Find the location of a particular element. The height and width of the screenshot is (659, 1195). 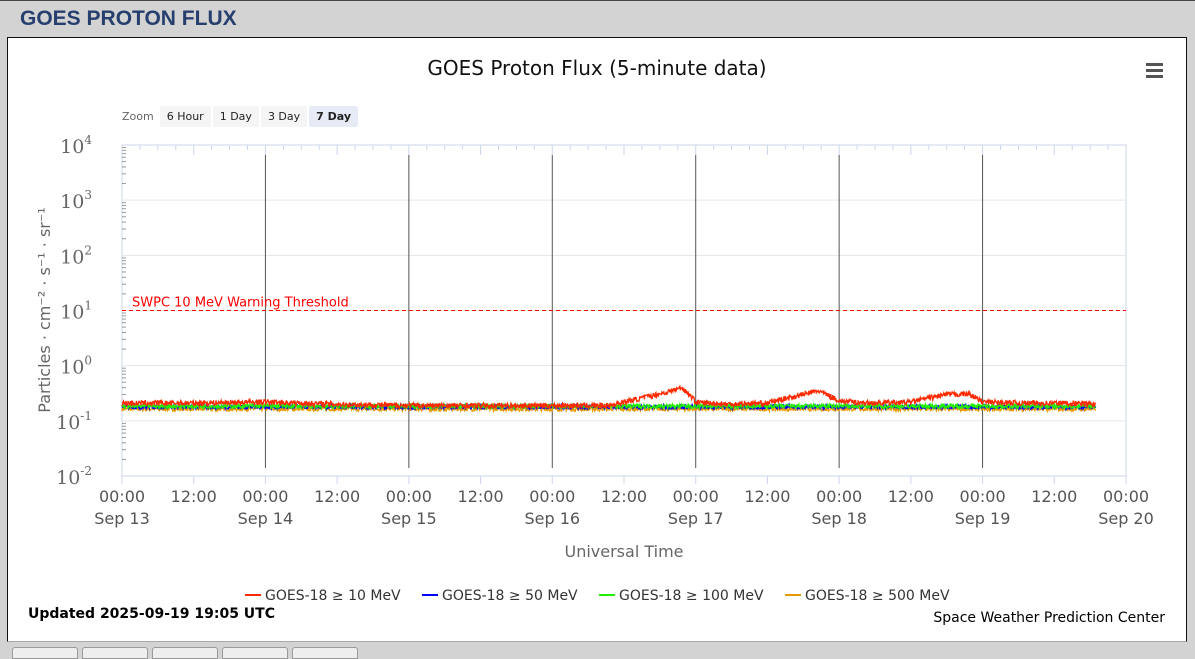

hamburger-menu-icon is located at coordinates (1154, 72).